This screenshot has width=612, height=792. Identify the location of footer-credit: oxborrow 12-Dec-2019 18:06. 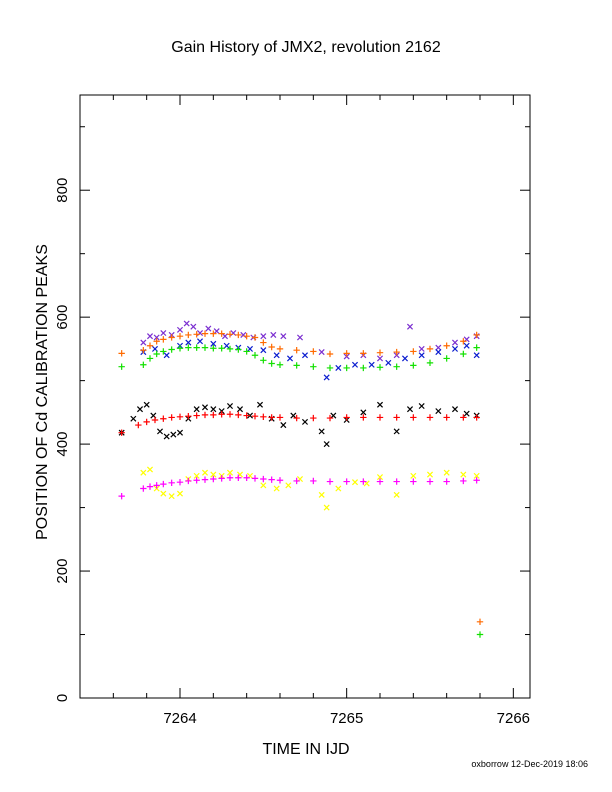
(529, 764).